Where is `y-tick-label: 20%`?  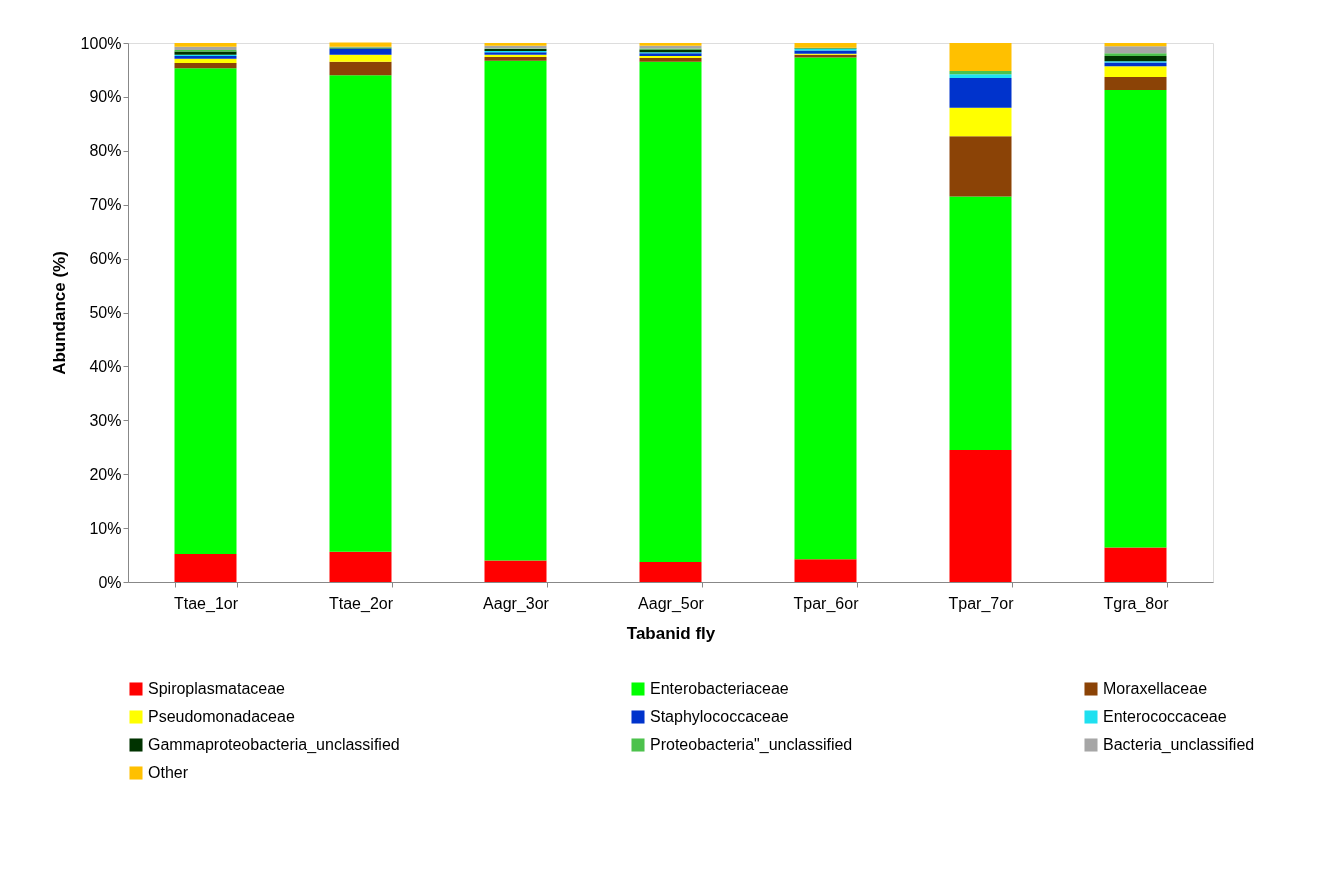
y-tick-label: 20% is located at coordinates (105, 474).